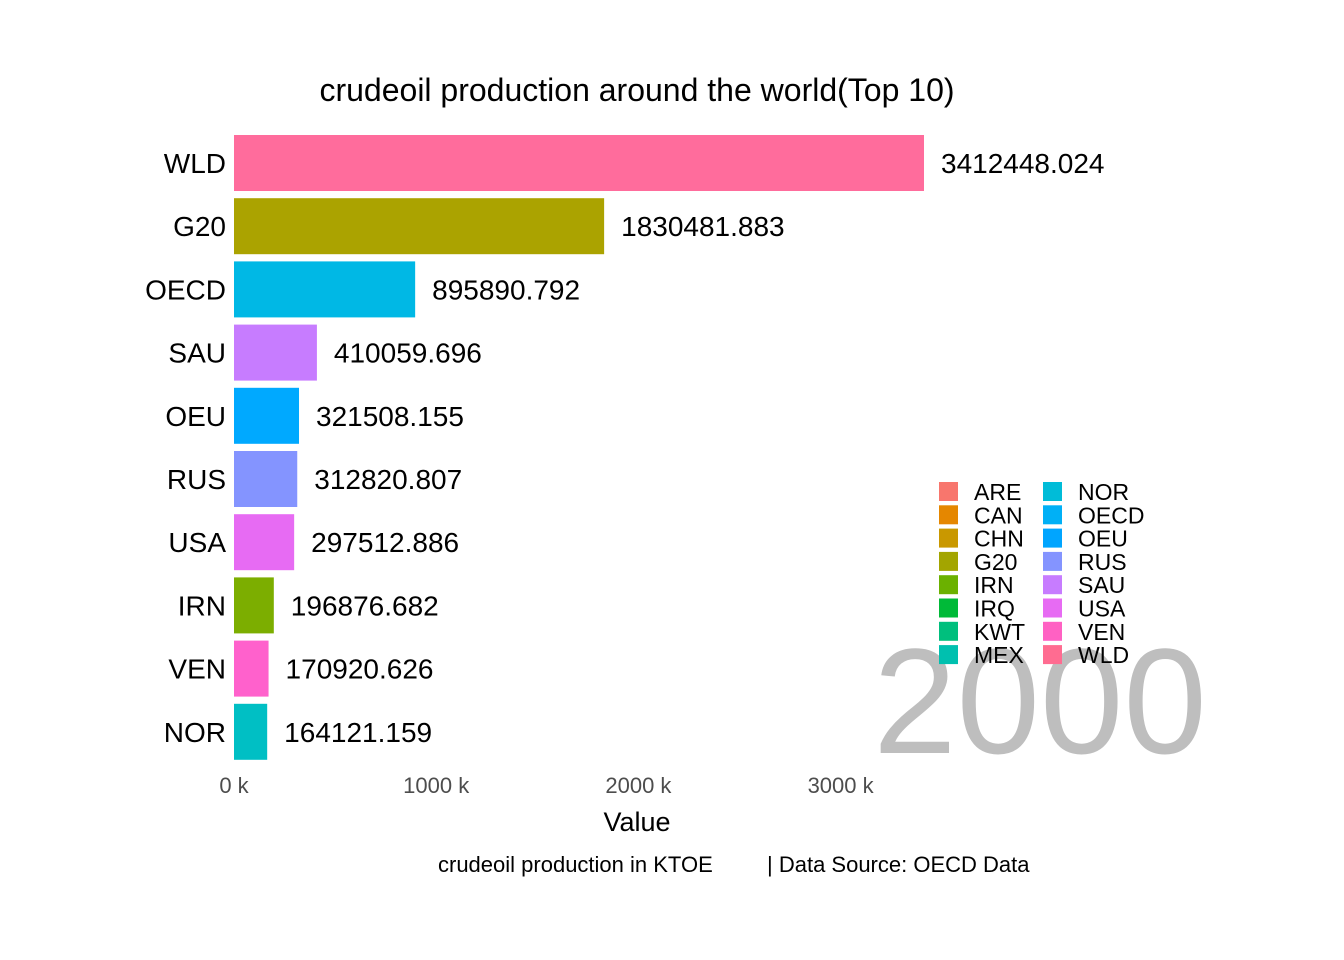 The width and height of the screenshot is (1344, 960). What do you see at coordinates (948, 585) in the screenshot?
I see `legend-key-irn` at bounding box center [948, 585].